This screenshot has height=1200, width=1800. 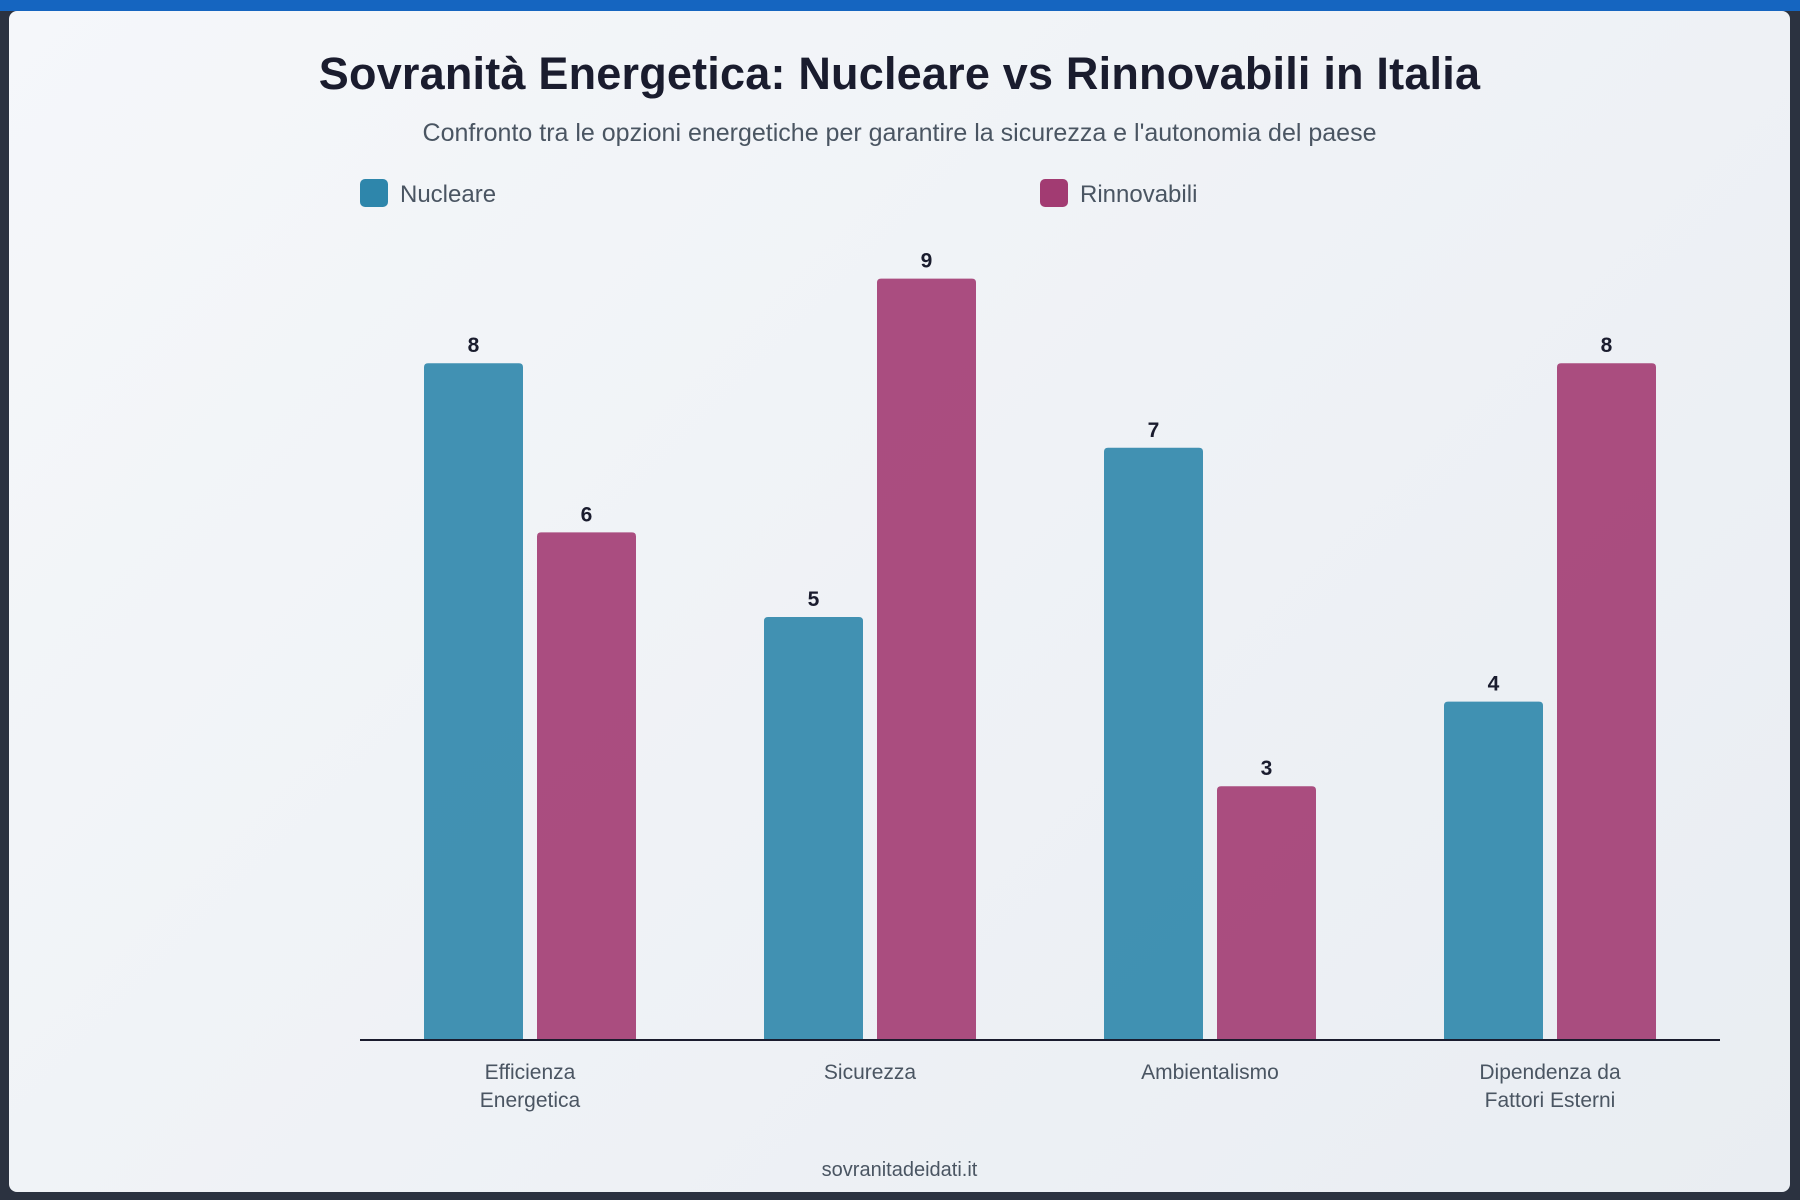 What do you see at coordinates (1493, 870) in the screenshot?
I see `bar-nucleare-dipendenza-da-fattori-esterni` at bounding box center [1493, 870].